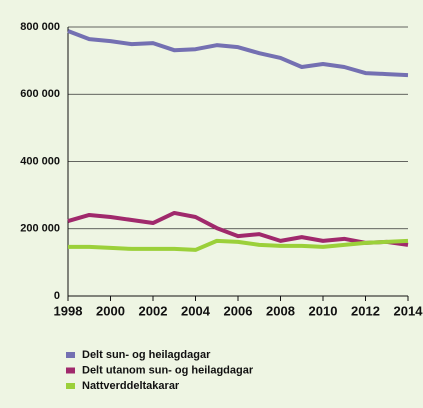 The width and height of the screenshot is (423, 408). What do you see at coordinates (131, 386) in the screenshot?
I see `legend-label: Nattverddeltakarar` at bounding box center [131, 386].